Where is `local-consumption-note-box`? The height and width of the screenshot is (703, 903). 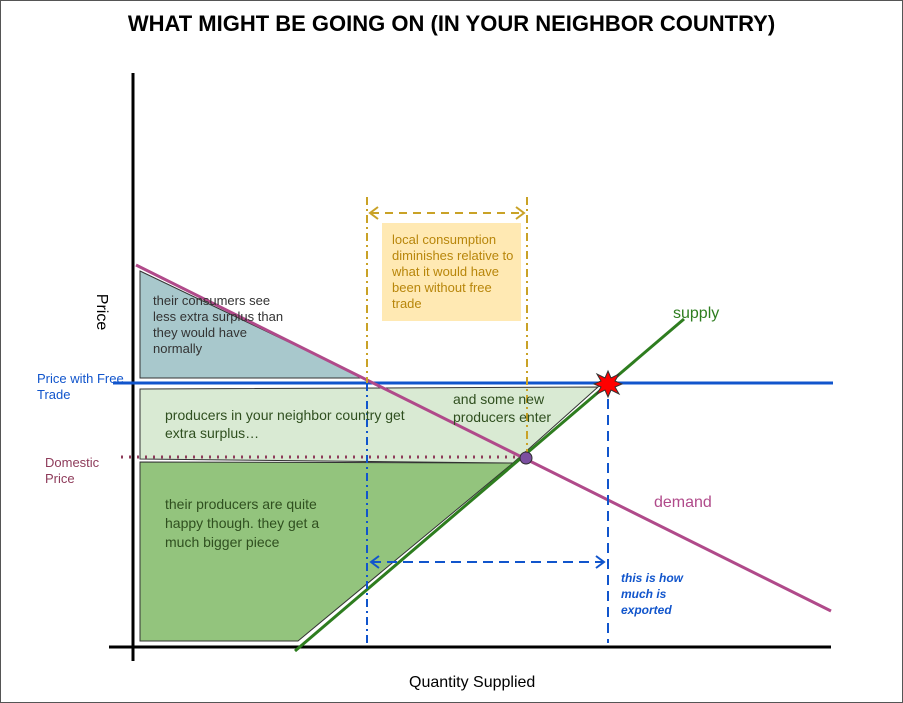 local-consumption-note-box is located at coordinates (451, 272).